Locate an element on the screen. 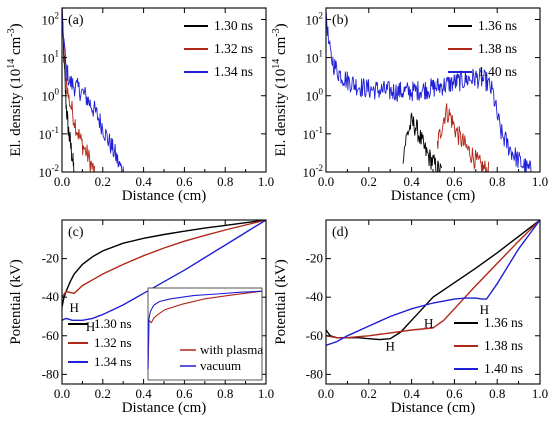  inset-frame is located at coordinates (205, 334).